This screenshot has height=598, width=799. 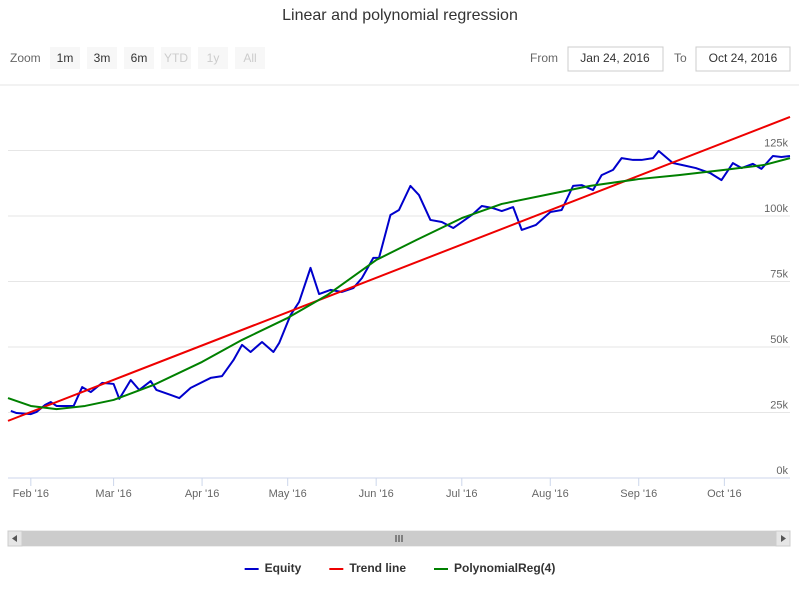 What do you see at coordinates (504, 568) in the screenshot?
I see `legend-label: PolynomialReg(4)` at bounding box center [504, 568].